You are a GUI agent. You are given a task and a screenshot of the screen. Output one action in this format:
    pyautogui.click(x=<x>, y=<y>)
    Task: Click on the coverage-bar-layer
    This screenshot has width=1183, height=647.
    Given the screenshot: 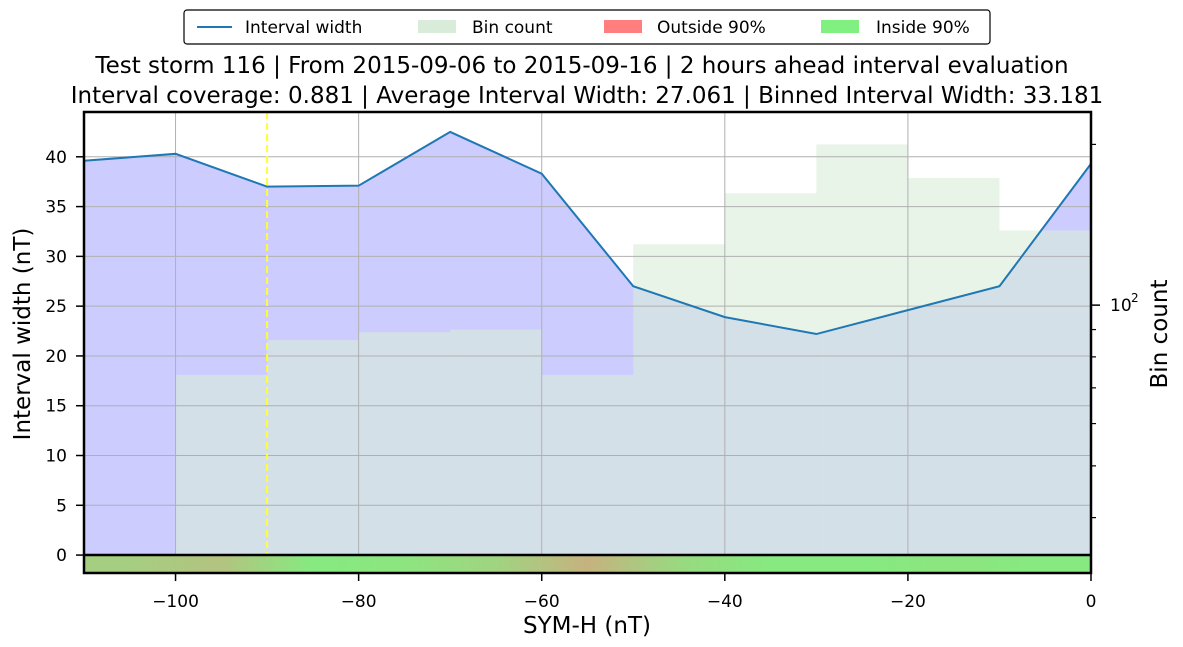 What is the action you would take?
    pyautogui.click(x=587, y=564)
    